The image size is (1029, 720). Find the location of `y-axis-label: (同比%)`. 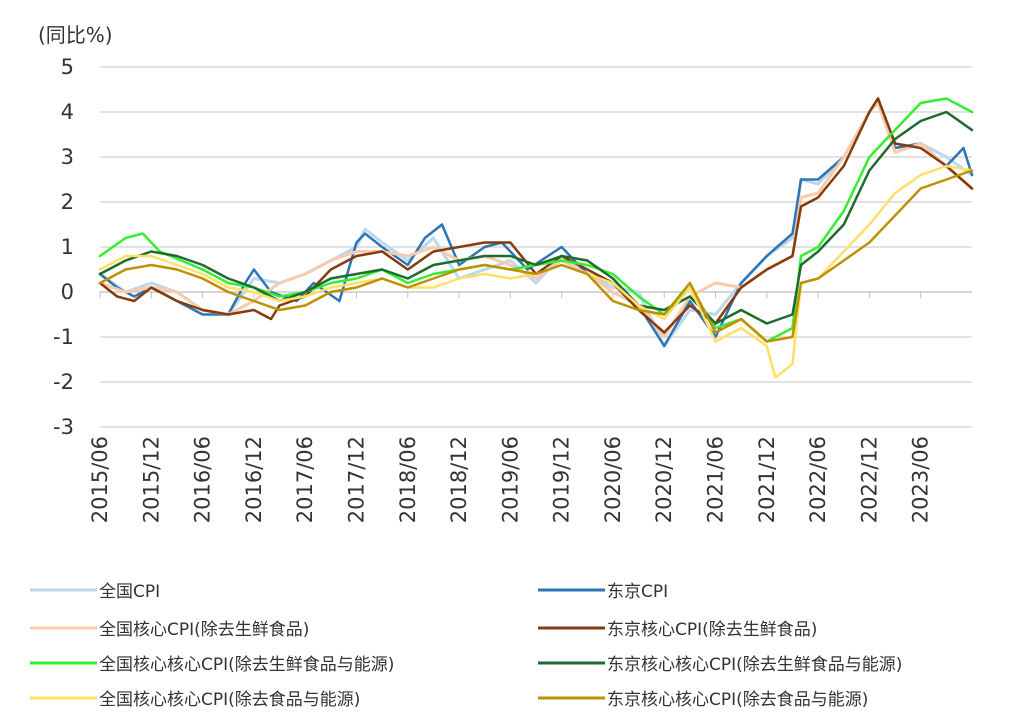

y-axis-label: (同比%) is located at coordinates (75, 35).